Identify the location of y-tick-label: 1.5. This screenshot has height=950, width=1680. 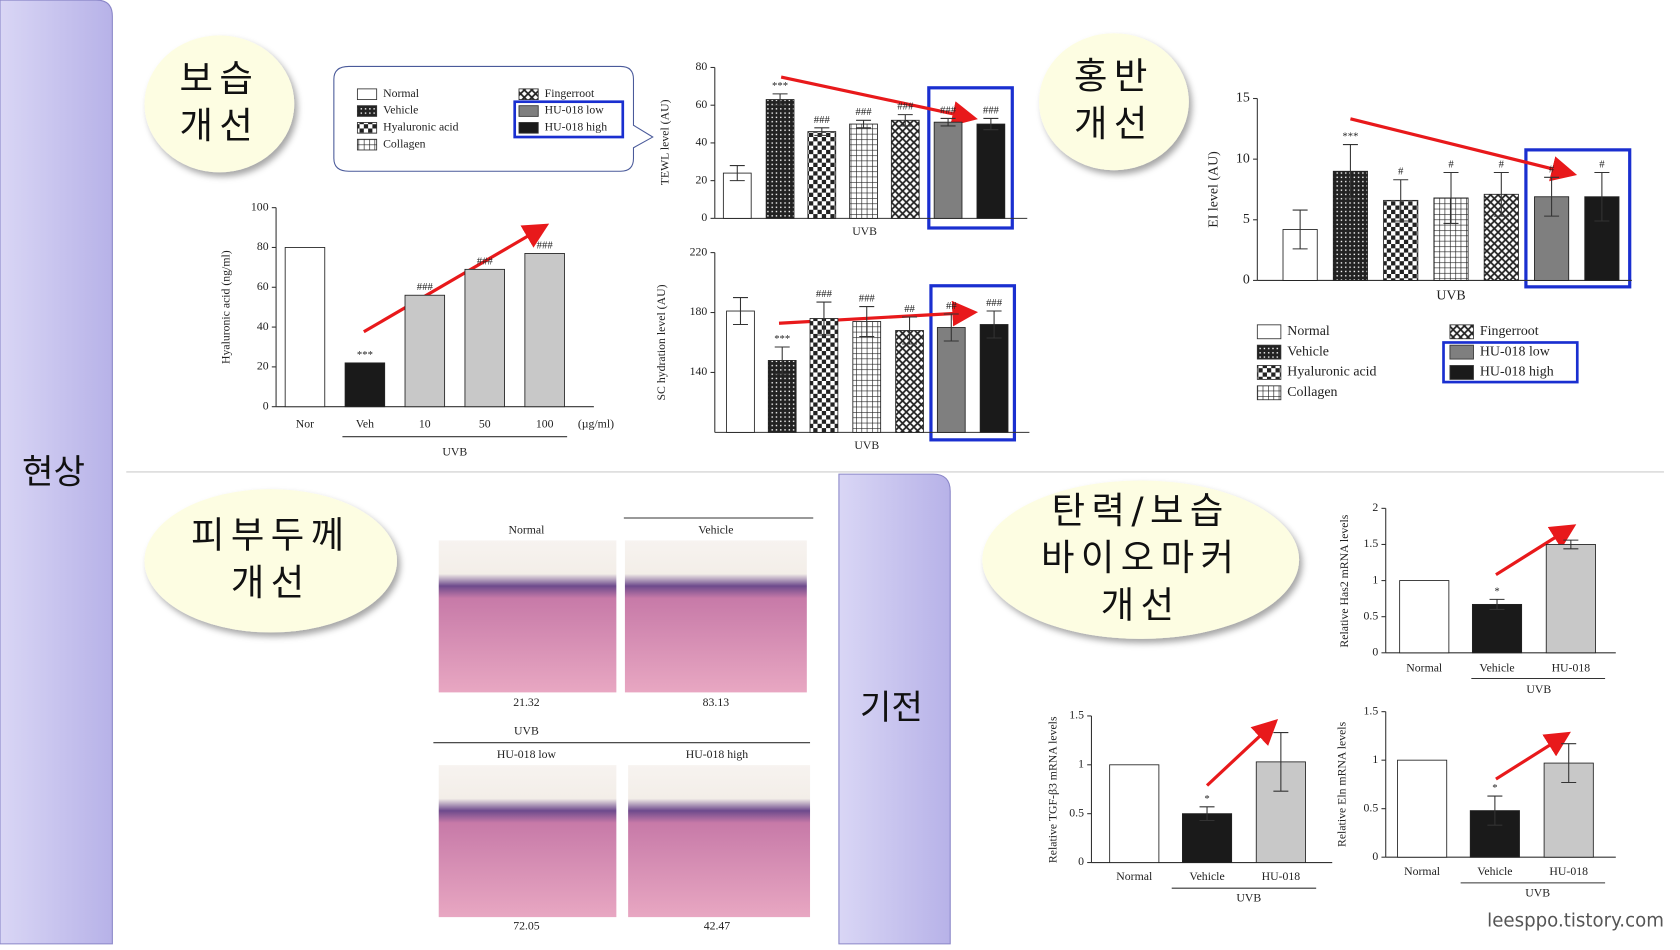
(1371, 710).